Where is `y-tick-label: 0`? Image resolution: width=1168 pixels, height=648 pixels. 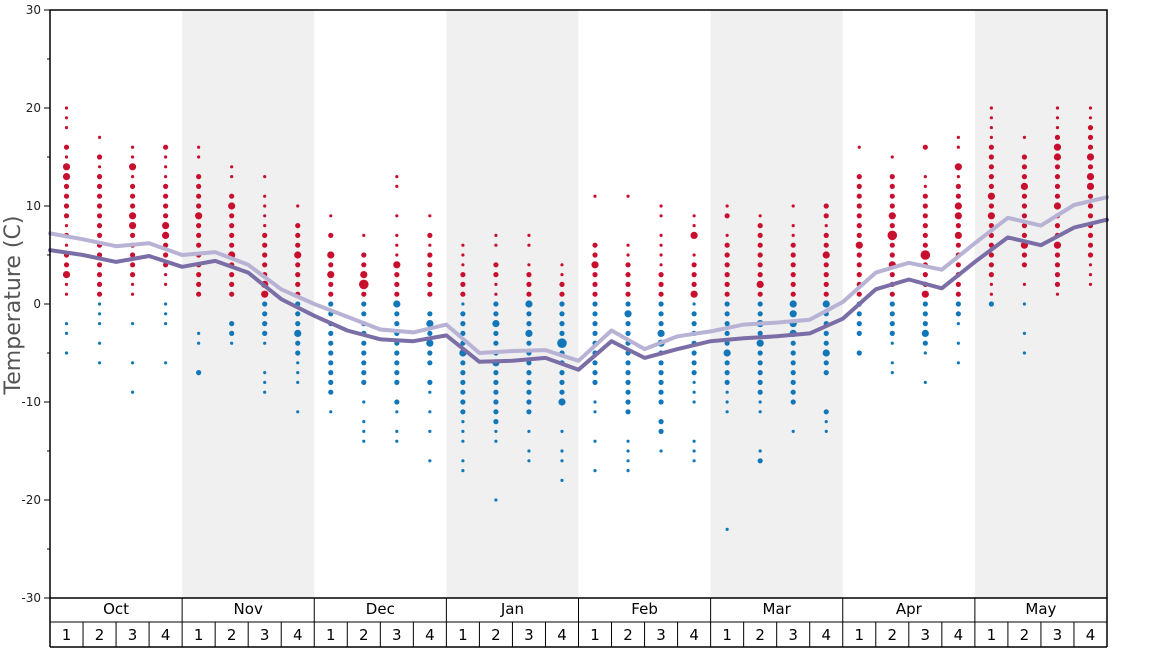
y-tick-label: 0 is located at coordinates (37, 304).